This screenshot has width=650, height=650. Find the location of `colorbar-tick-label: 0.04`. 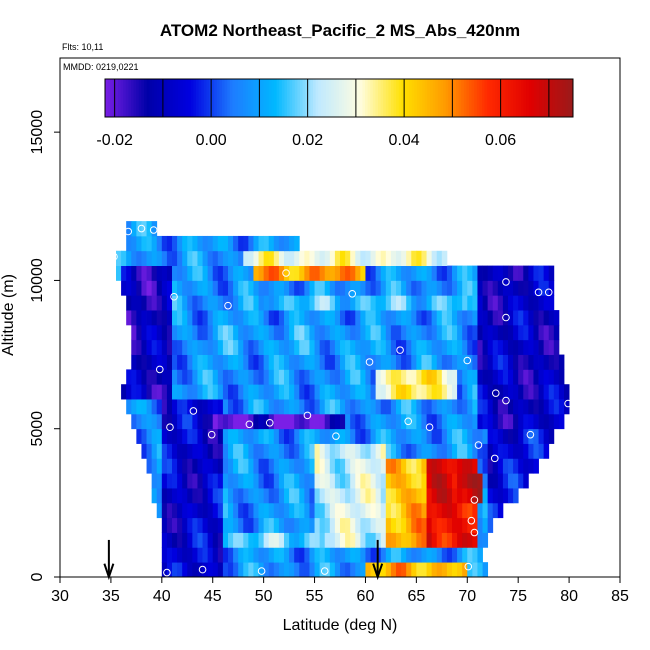

colorbar-tick-label: 0.04 is located at coordinates (404, 140).